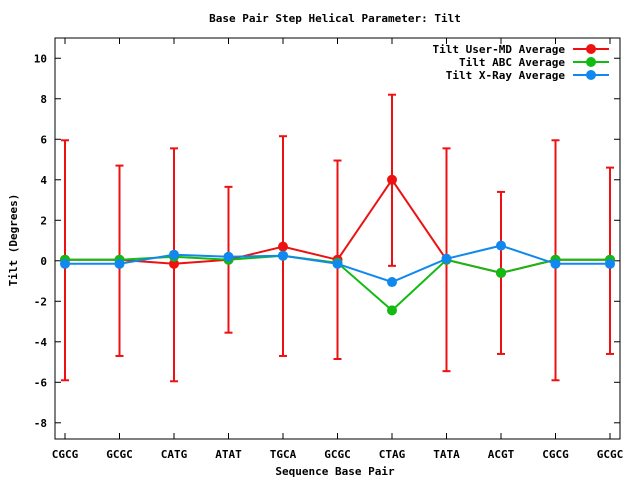 The height and width of the screenshot is (480, 640). I want to click on x-tick-label: CATG, so click(174, 454).